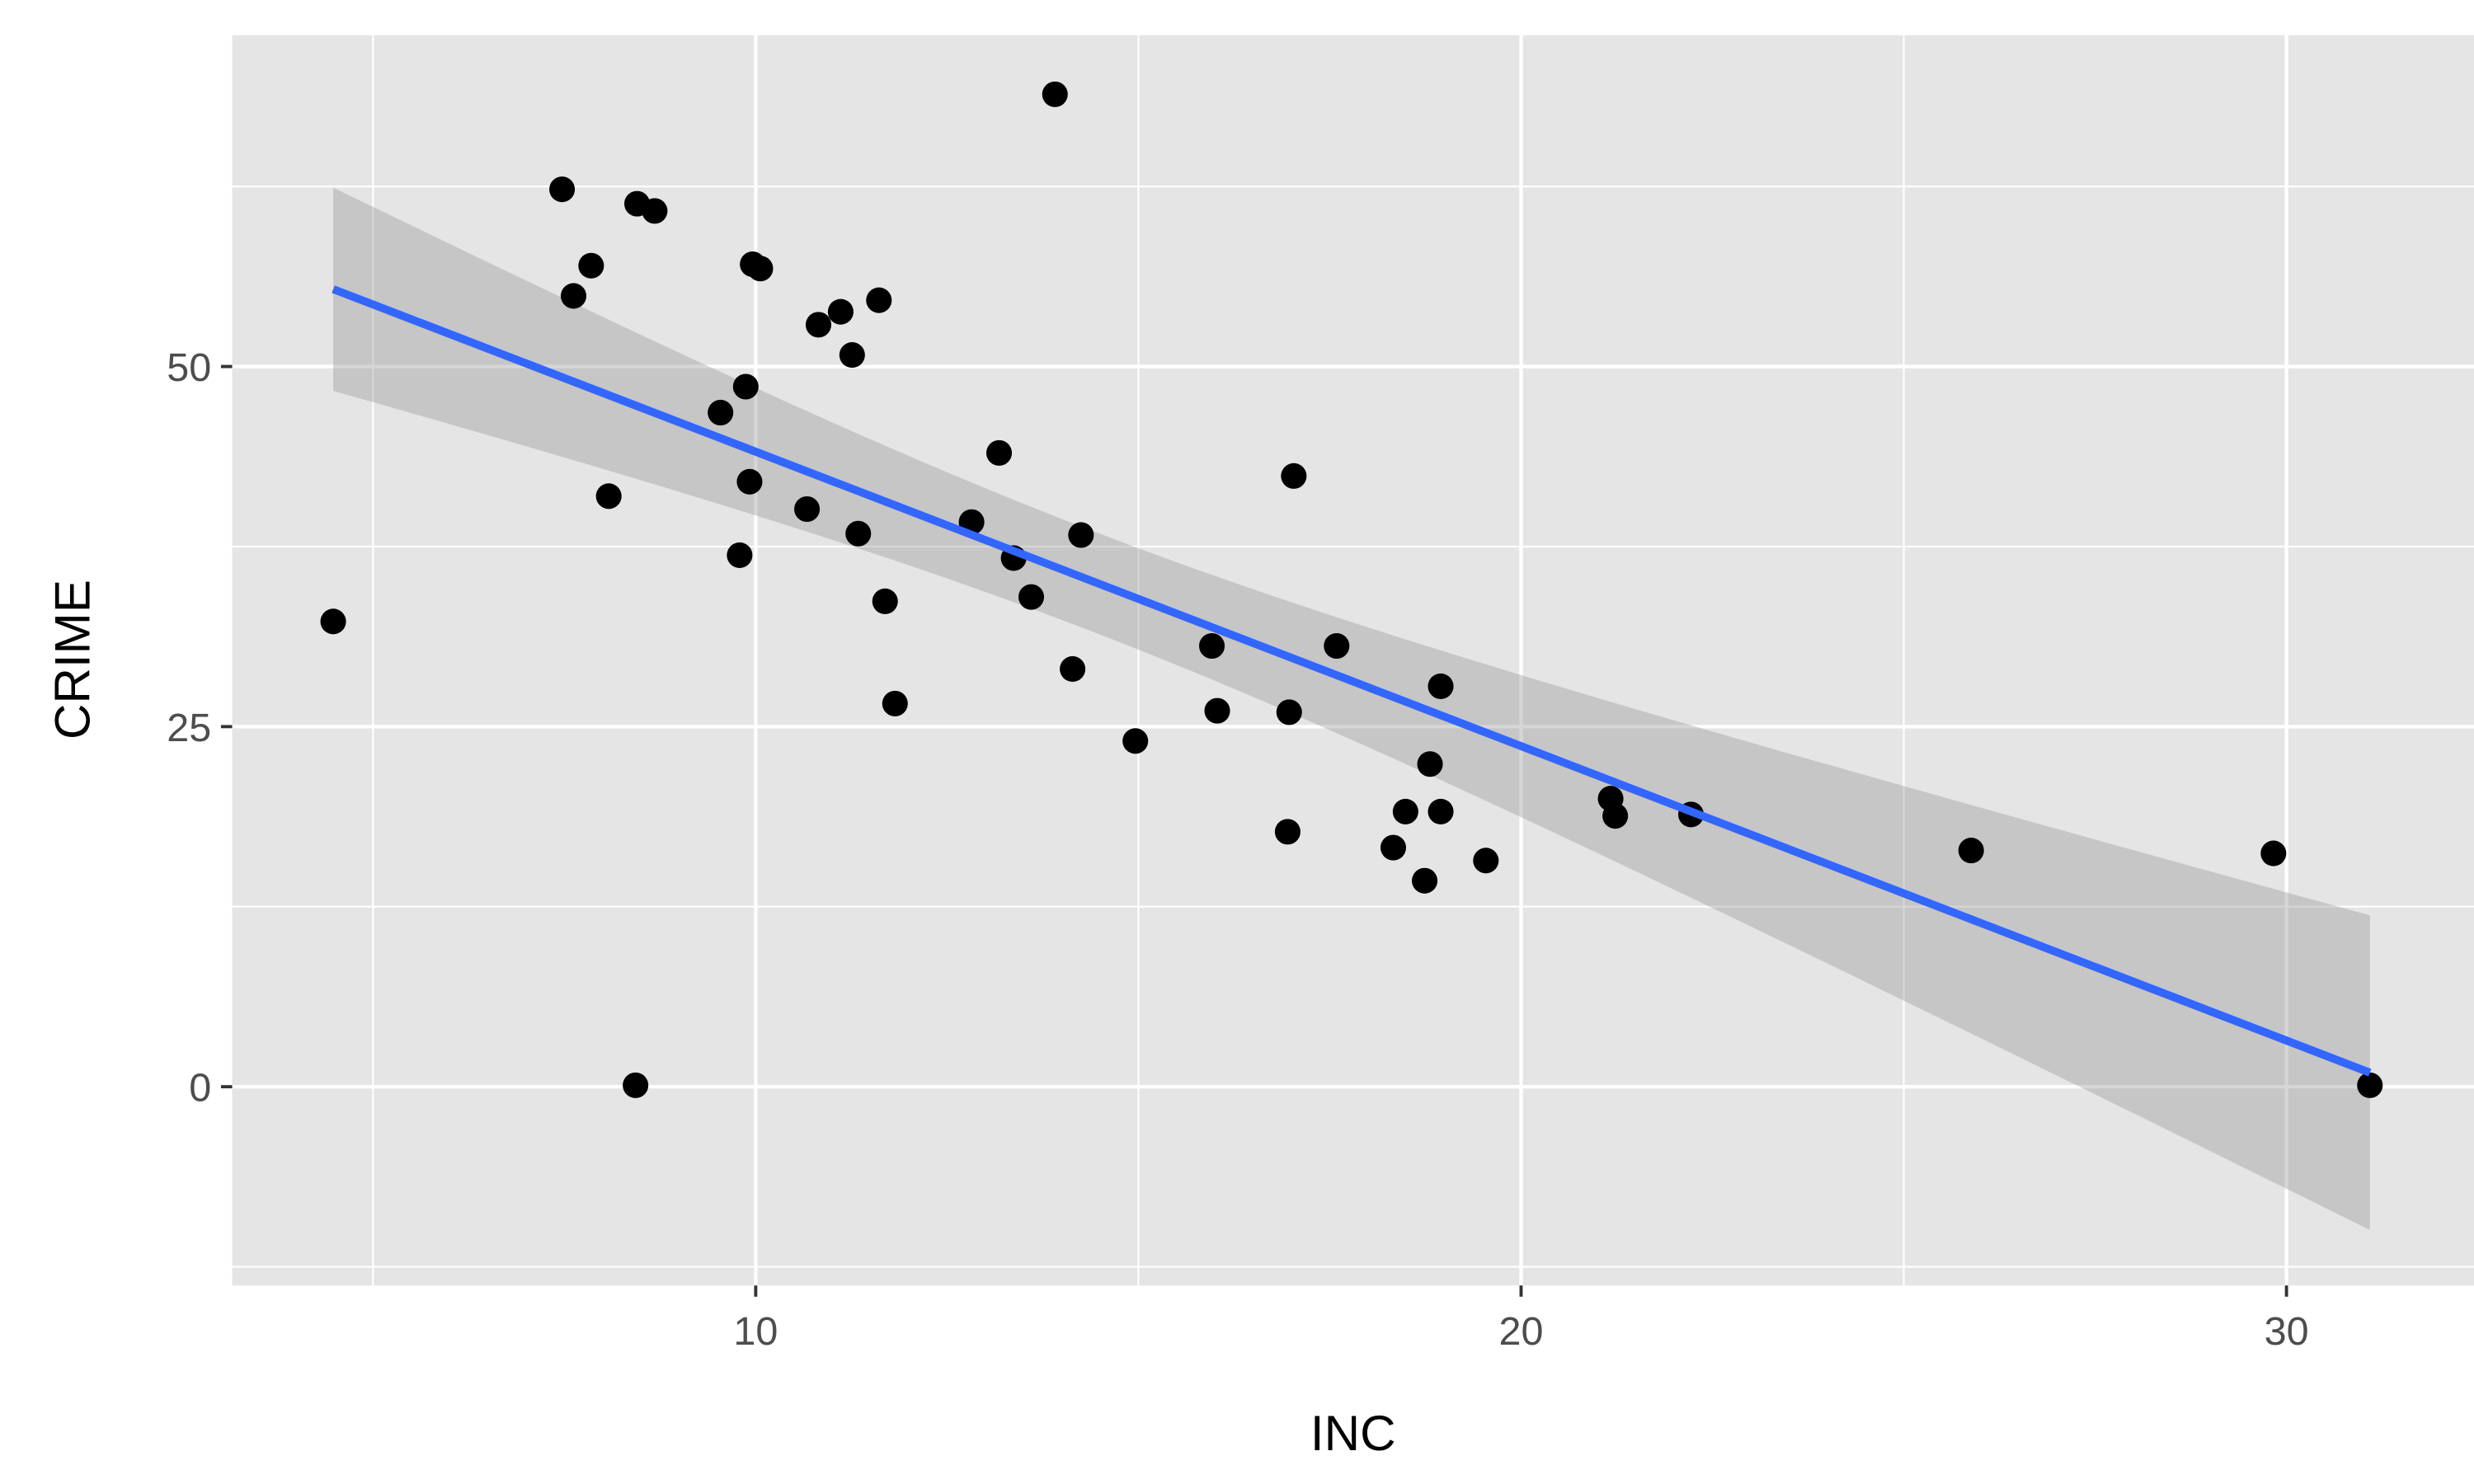  Describe the element at coordinates (73, 660) in the screenshot. I see `y-axis-title: CRIME` at that location.